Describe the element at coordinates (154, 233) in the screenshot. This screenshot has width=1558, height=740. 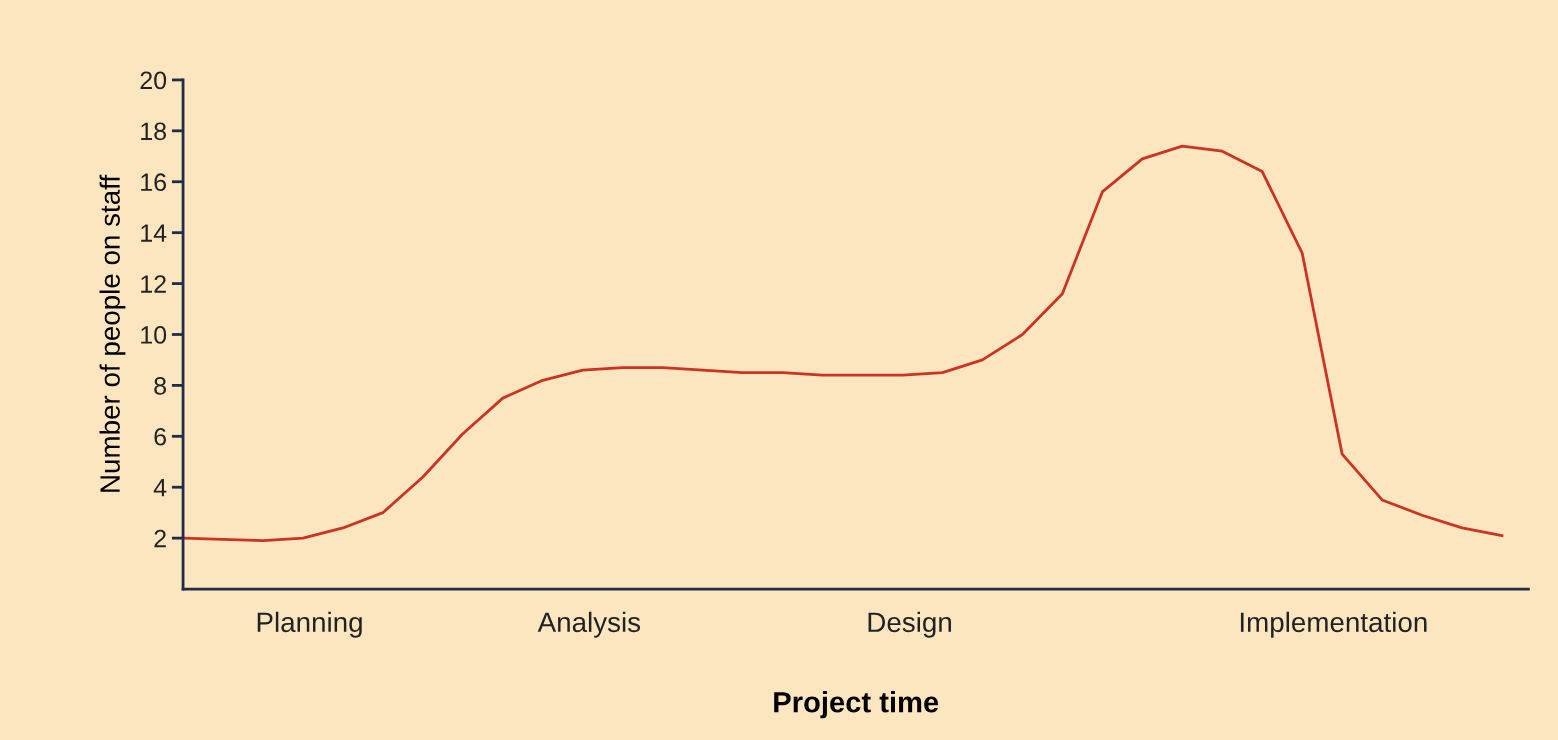
I see `y-tick-label: 14` at that location.